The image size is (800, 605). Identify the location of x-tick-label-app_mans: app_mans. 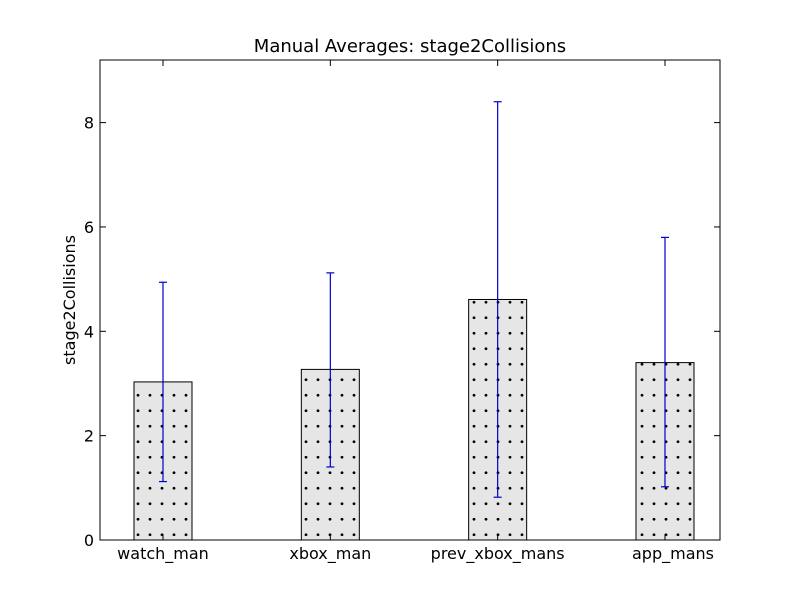
(673, 554).